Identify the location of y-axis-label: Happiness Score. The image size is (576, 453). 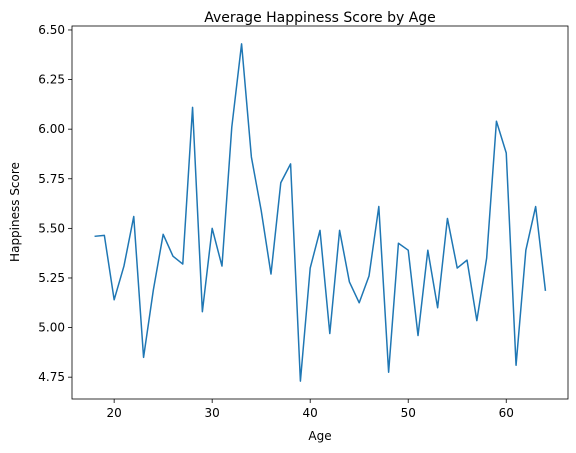
(15, 212).